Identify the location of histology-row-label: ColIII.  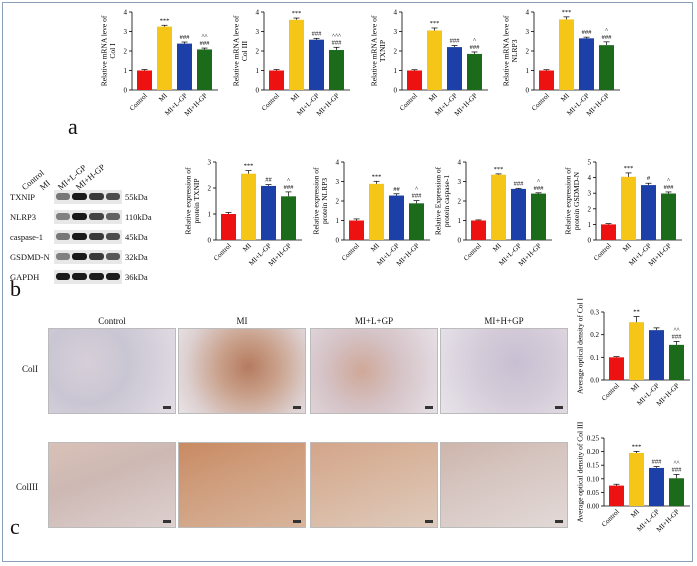
(27, 487).